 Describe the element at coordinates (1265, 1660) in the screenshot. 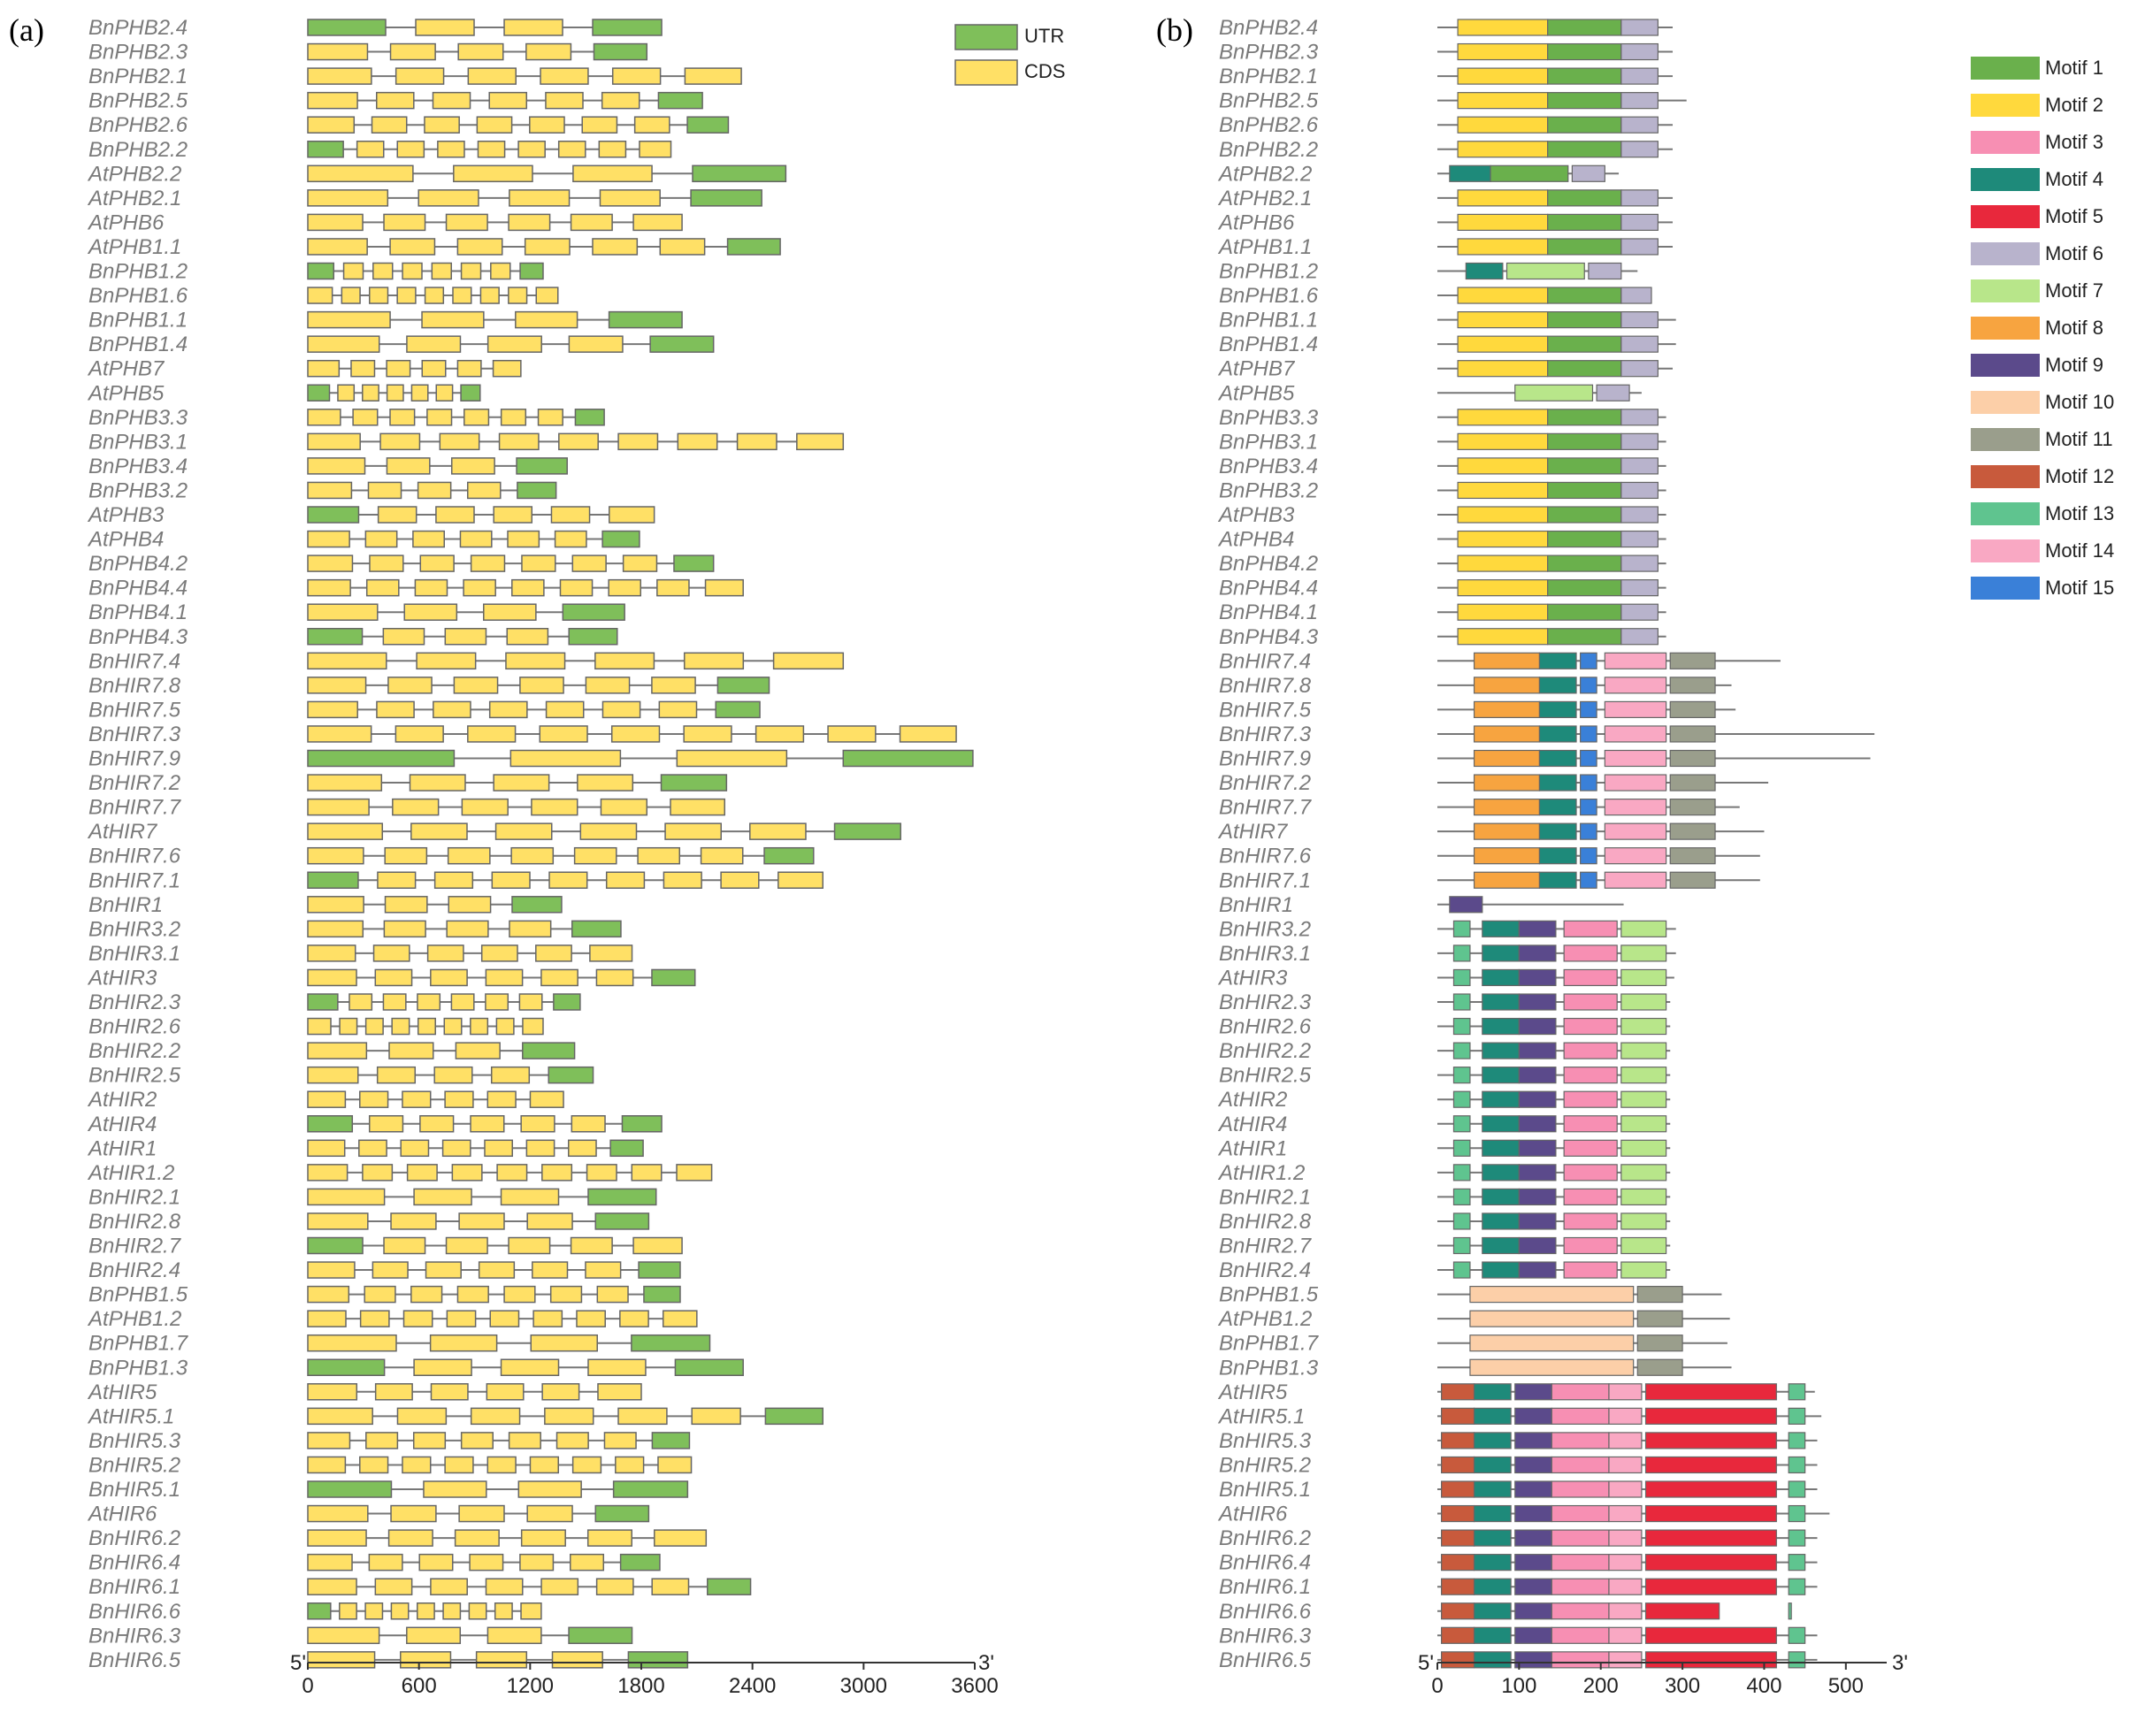

I see `protein-label: BnHIR6.5` at that location.